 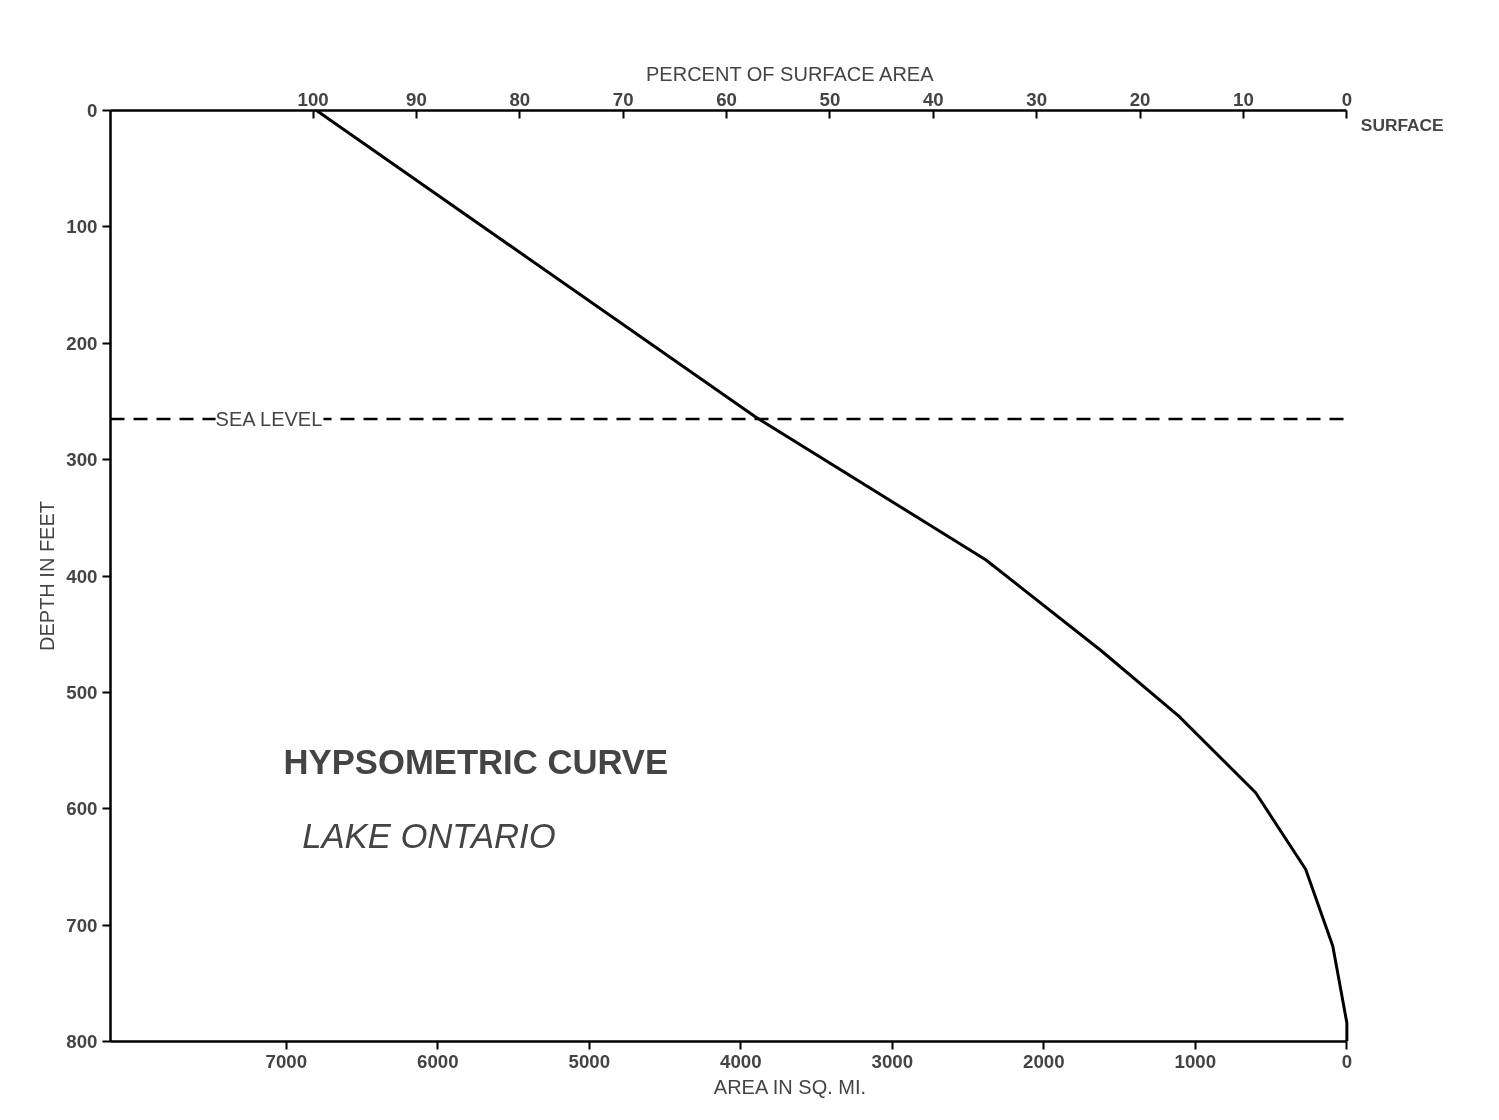 I want to click on x-tick-label: 5000, so click(x=589, y=1061).